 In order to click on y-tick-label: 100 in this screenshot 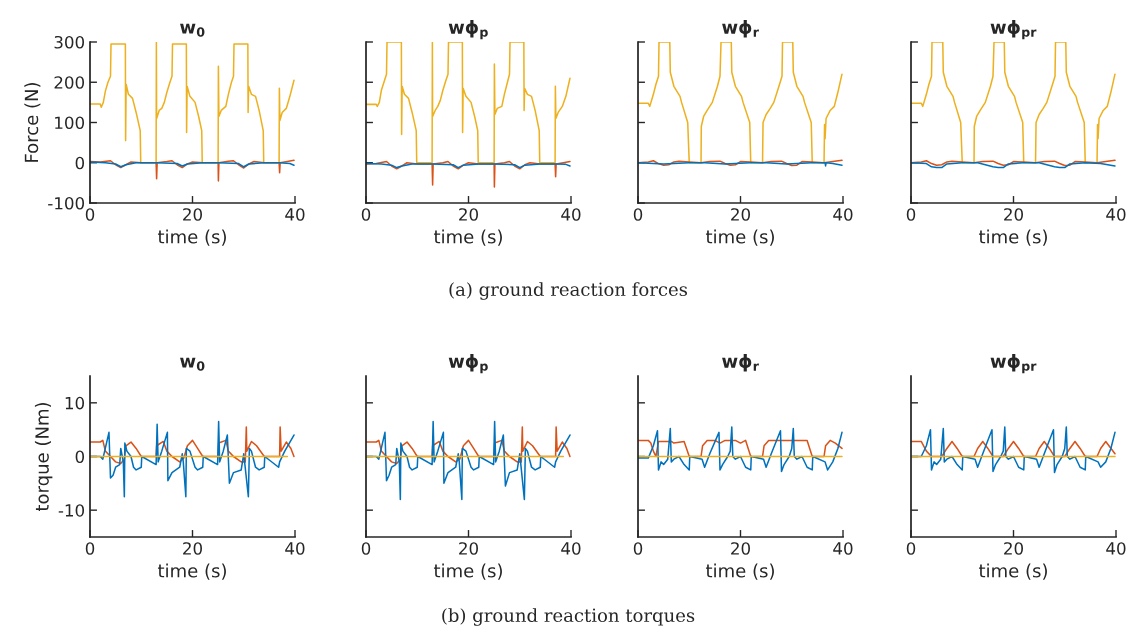, I will do `click(70, 123)`.